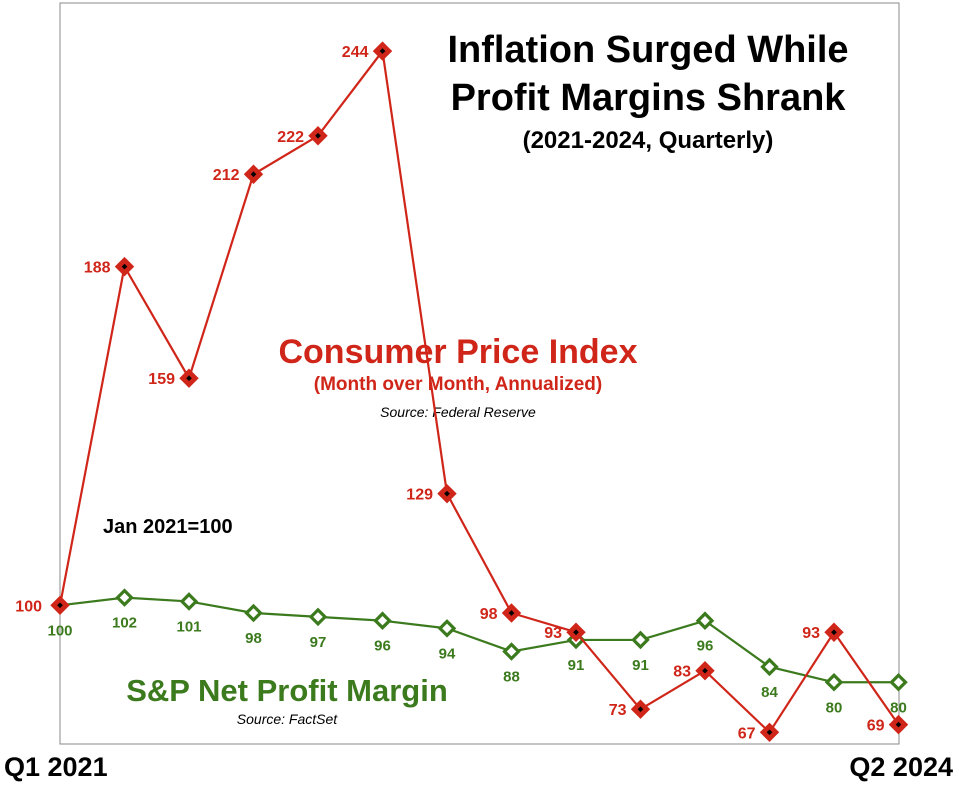 The image size is (959, 785). I want to click on x-axis-start-label: Q1 2021, so click(56, 767).